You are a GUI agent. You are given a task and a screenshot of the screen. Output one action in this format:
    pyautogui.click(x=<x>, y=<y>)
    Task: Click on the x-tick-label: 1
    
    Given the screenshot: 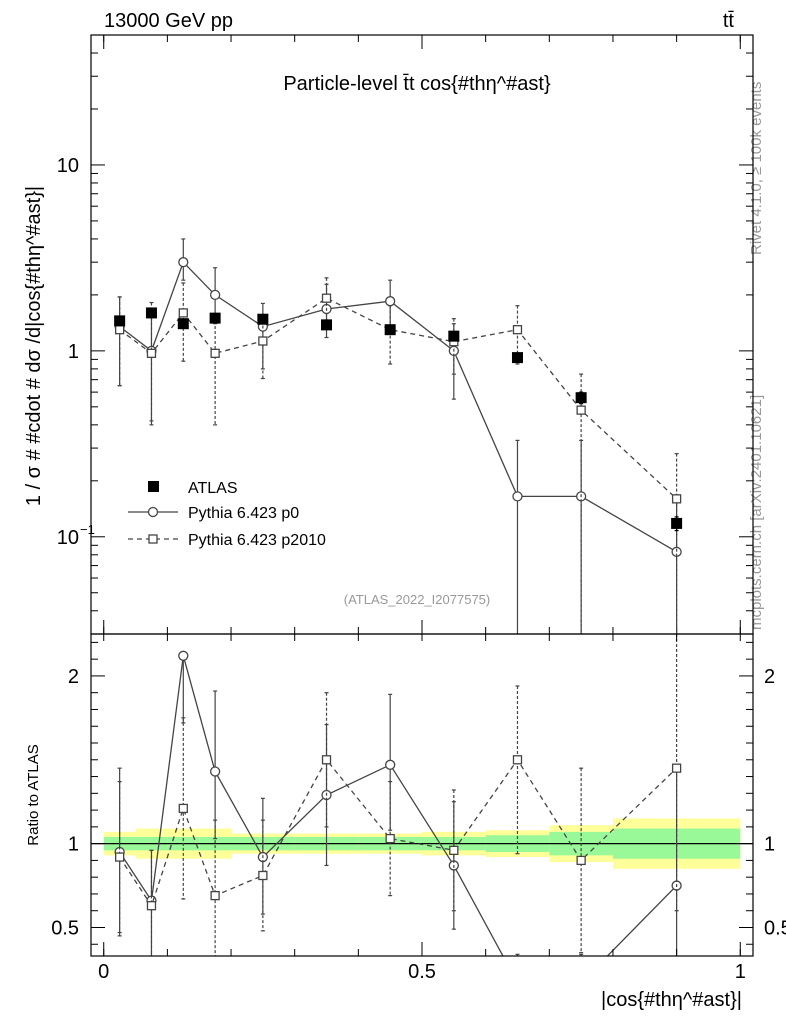 What is the action you would take?
    pyautogui.click(x=740, y=972)
    